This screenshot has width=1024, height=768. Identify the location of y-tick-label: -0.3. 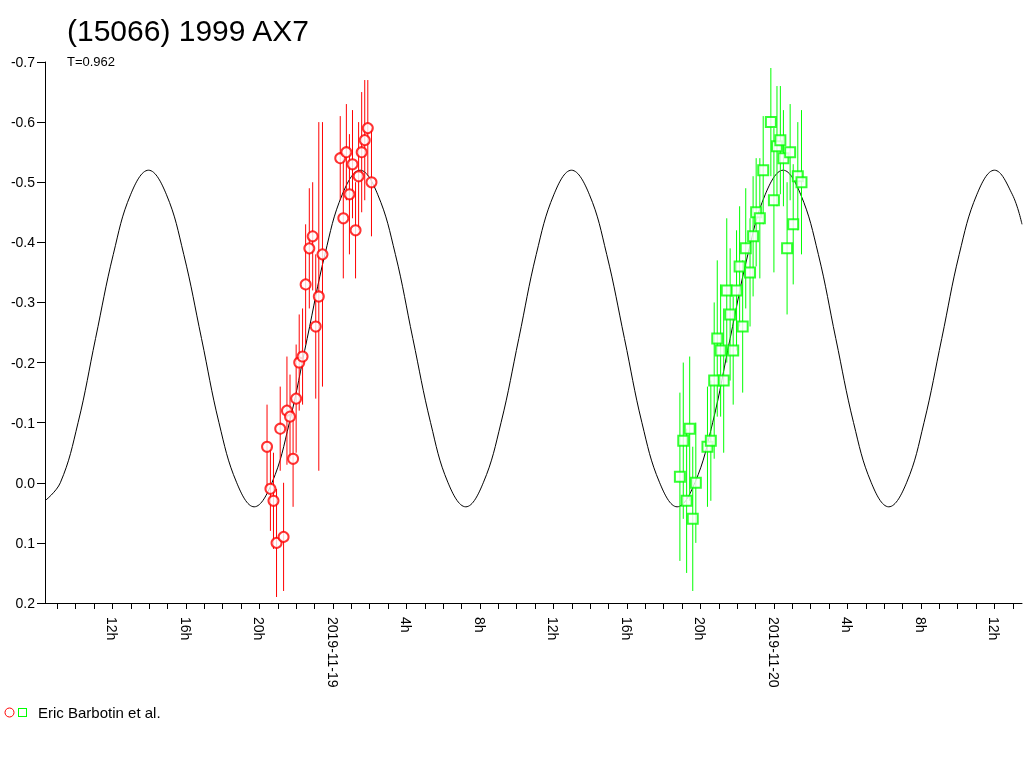
(23, 302).